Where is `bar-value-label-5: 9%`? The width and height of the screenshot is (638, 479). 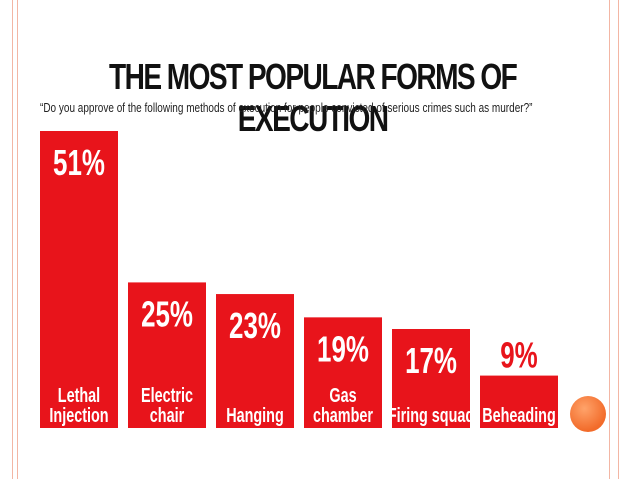 bar-value-label-5: 9% is located at coordinates (519, 355).